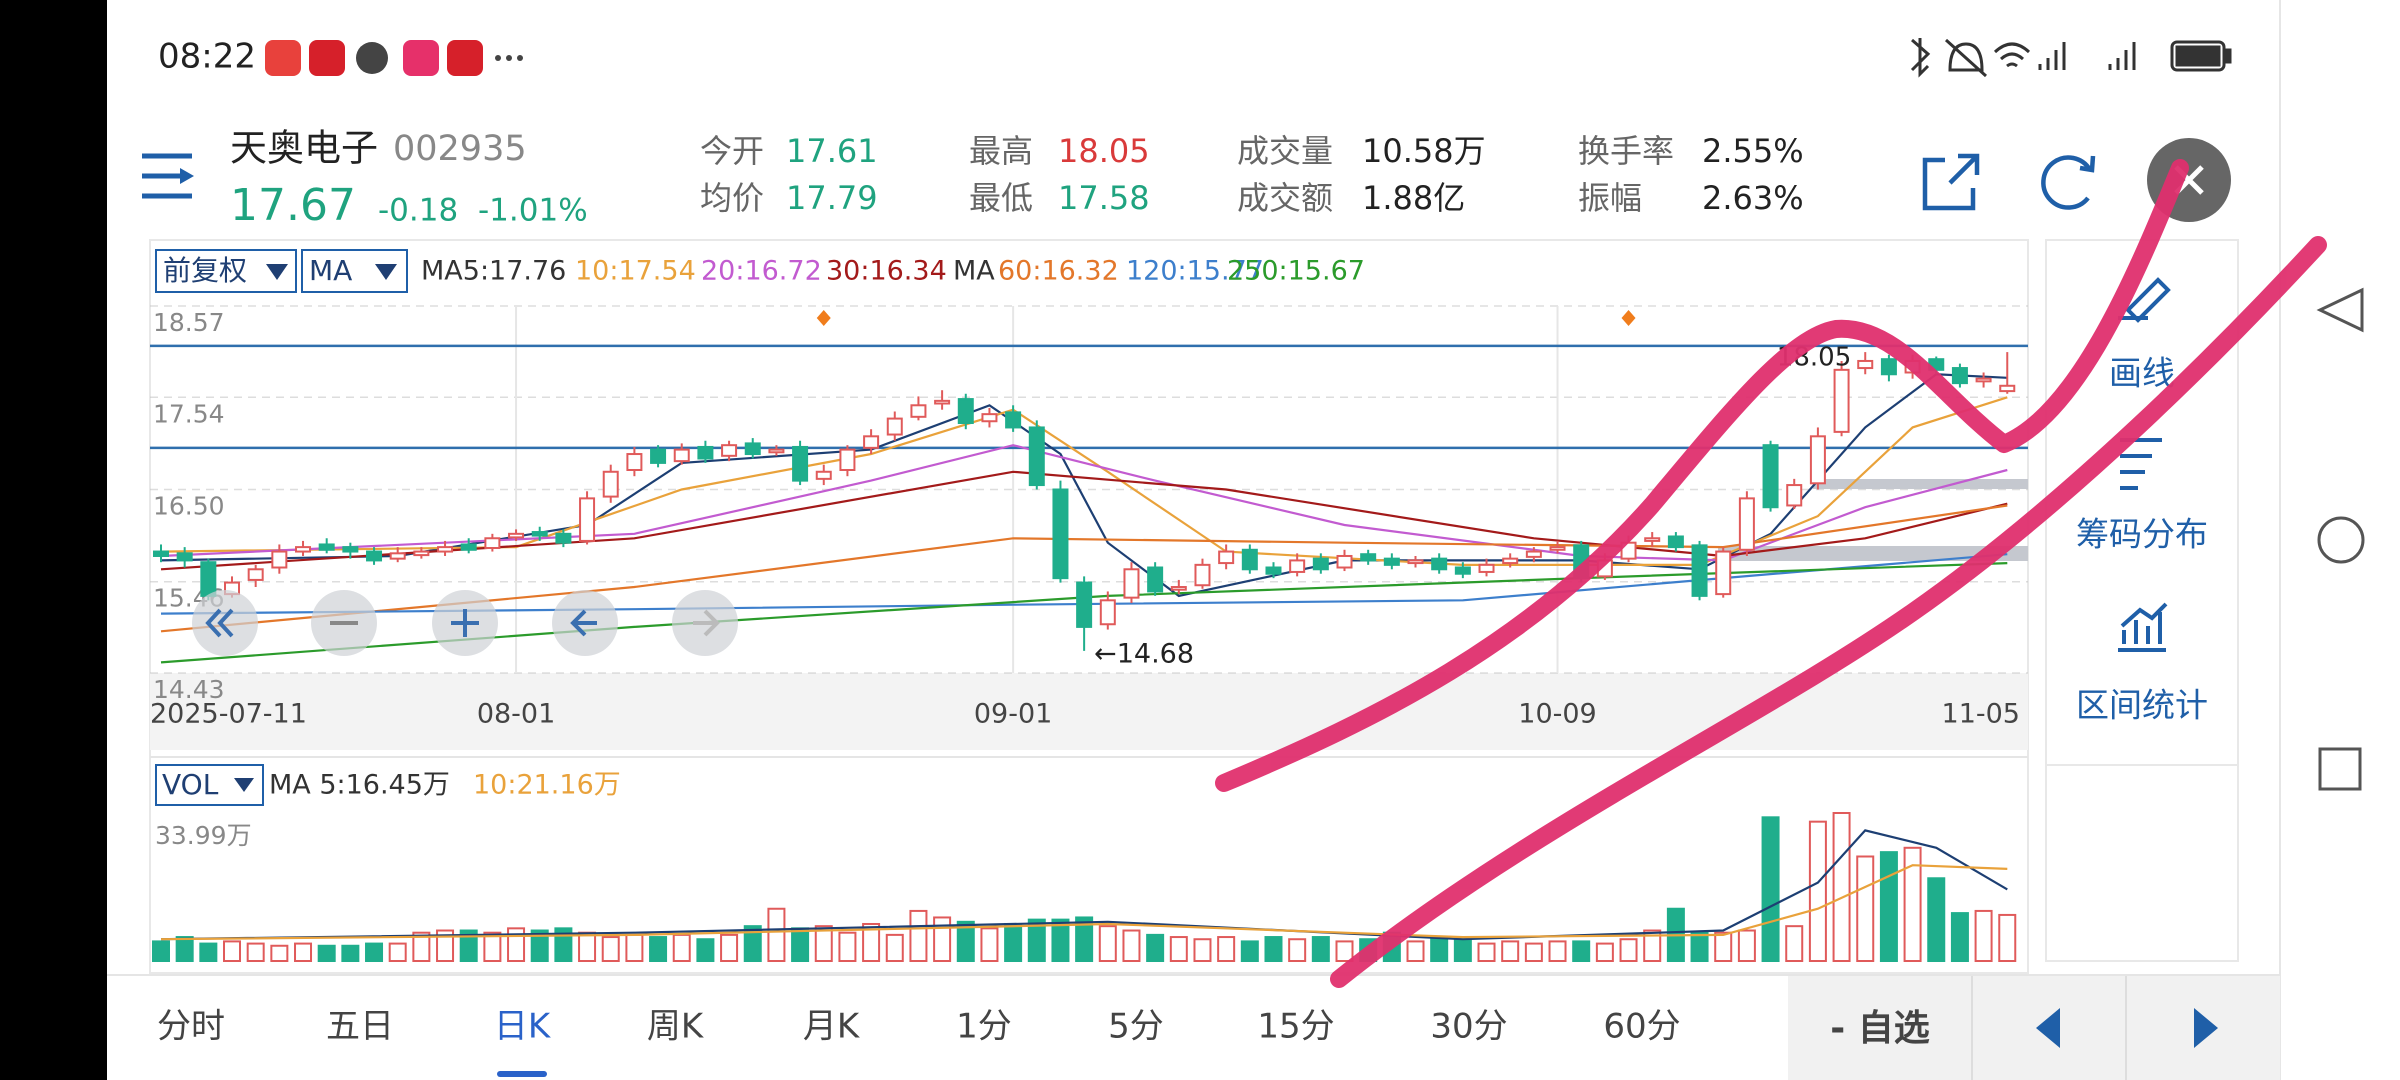  Describe the element at coordinates (1879, 1028) in the screenshot. I see `watchlist-button: - 自选` at that location.